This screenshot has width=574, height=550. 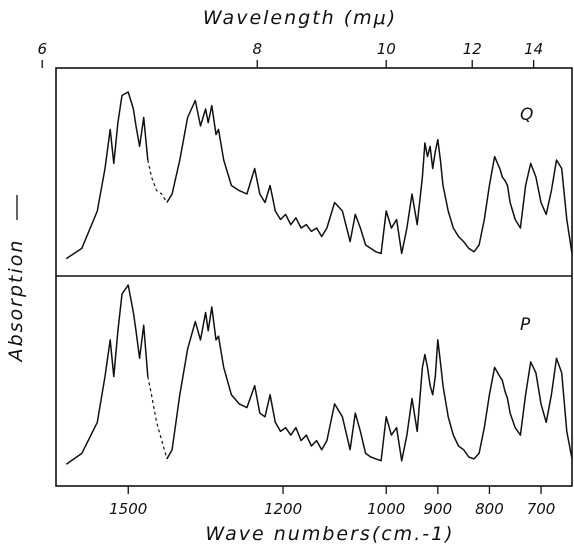 What do you see at coordinates (157, 418) in the screenshot?
I see `spectrum-p-dashed-line` at bounding box center [157, 418].